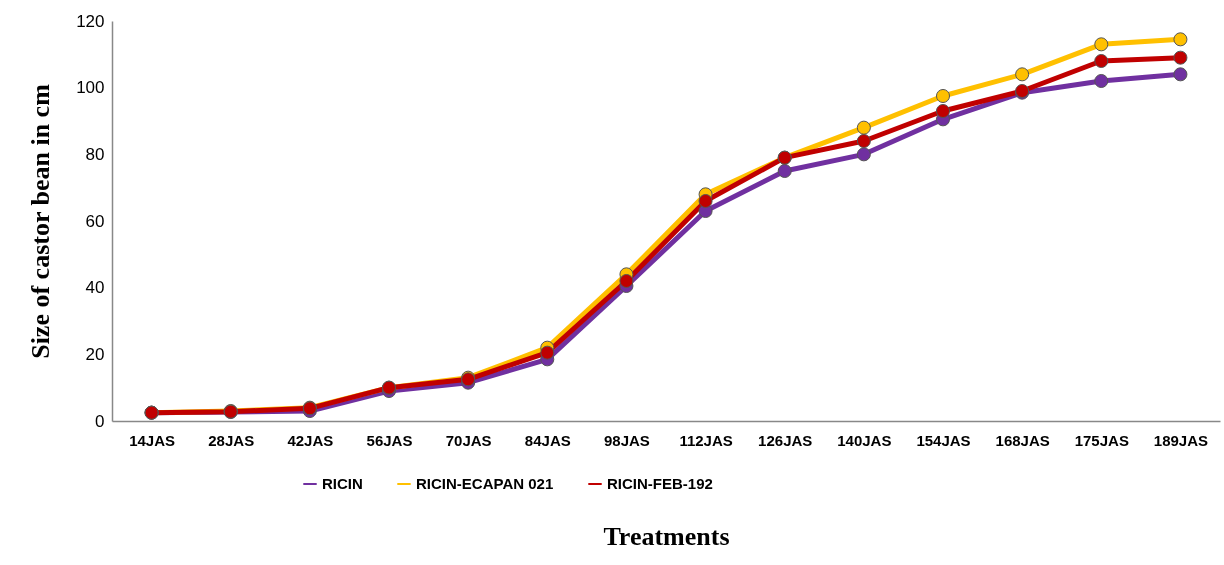 The height and width of the screenshot is (565, 1224). I want to click on y-tick-label: 80, so click(95, 154).